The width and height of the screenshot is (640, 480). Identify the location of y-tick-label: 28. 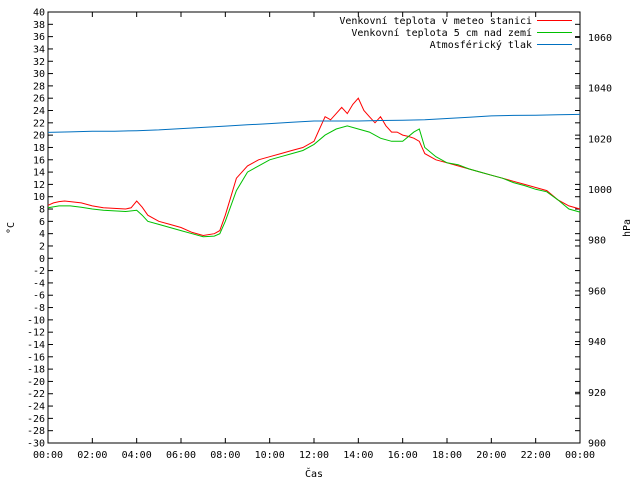
(39, 86).